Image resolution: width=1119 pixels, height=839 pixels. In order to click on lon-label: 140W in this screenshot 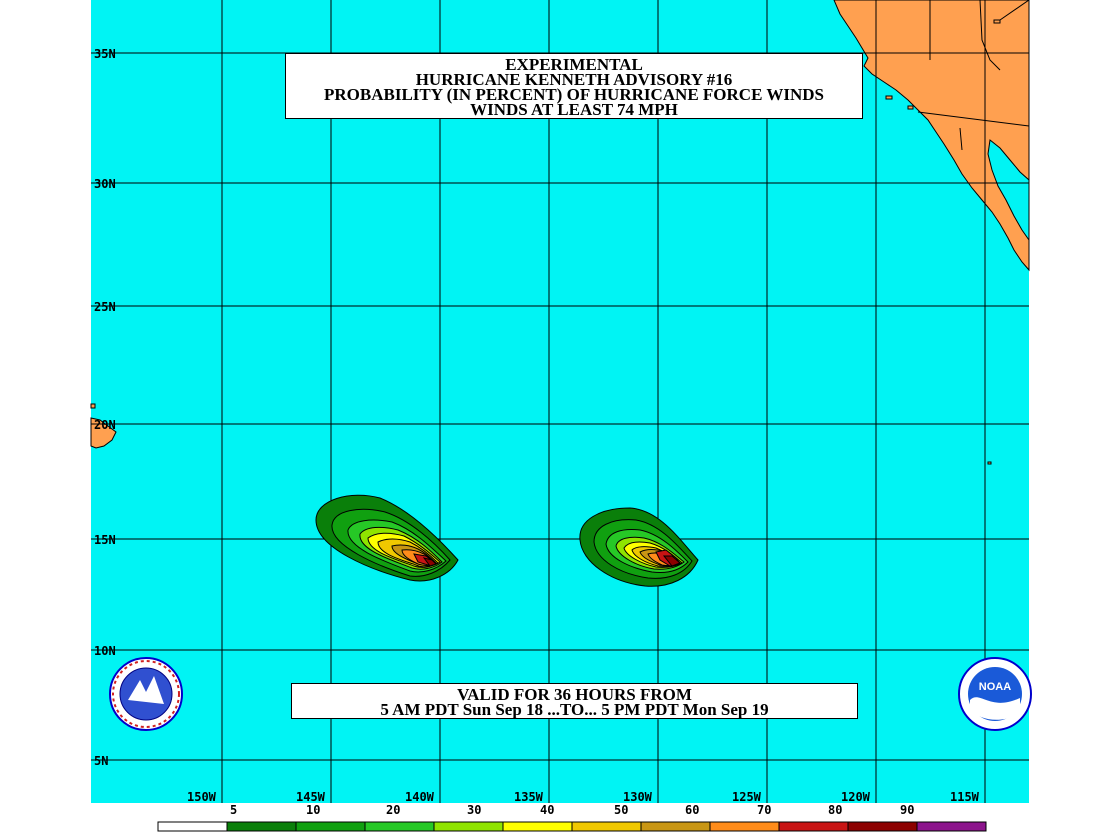, I will do `click(419, 797)`.